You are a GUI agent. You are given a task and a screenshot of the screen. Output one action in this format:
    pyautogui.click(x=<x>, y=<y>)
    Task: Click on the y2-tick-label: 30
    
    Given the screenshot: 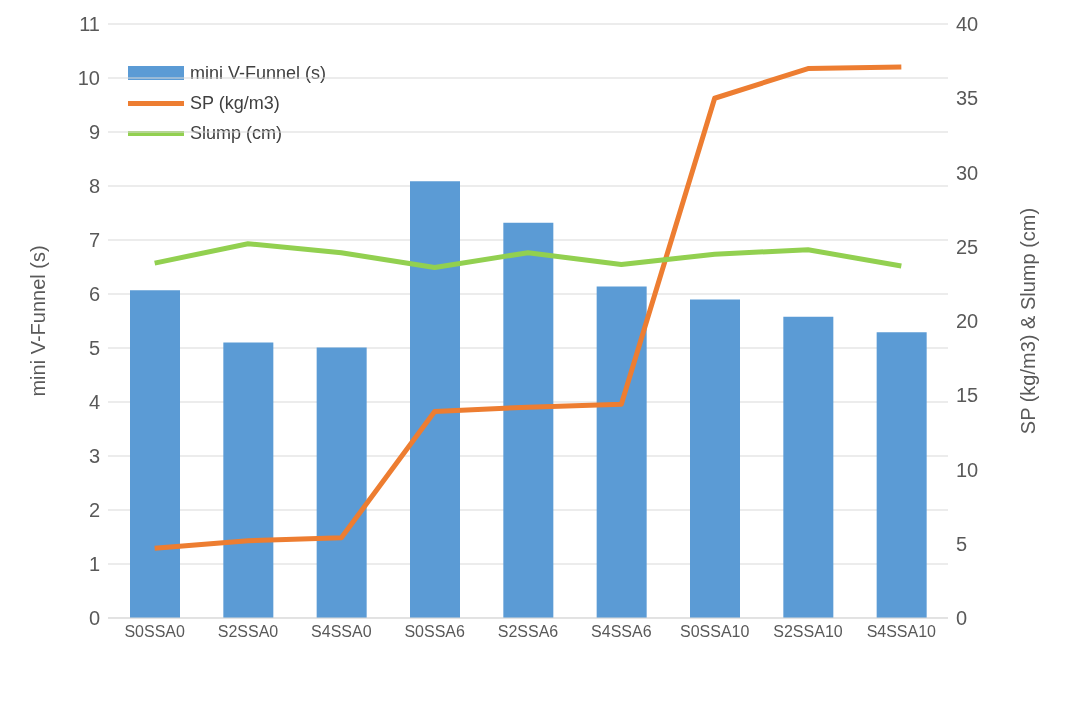 What is the action you would take?
    pyautogui.click(x=967, y=172)
    